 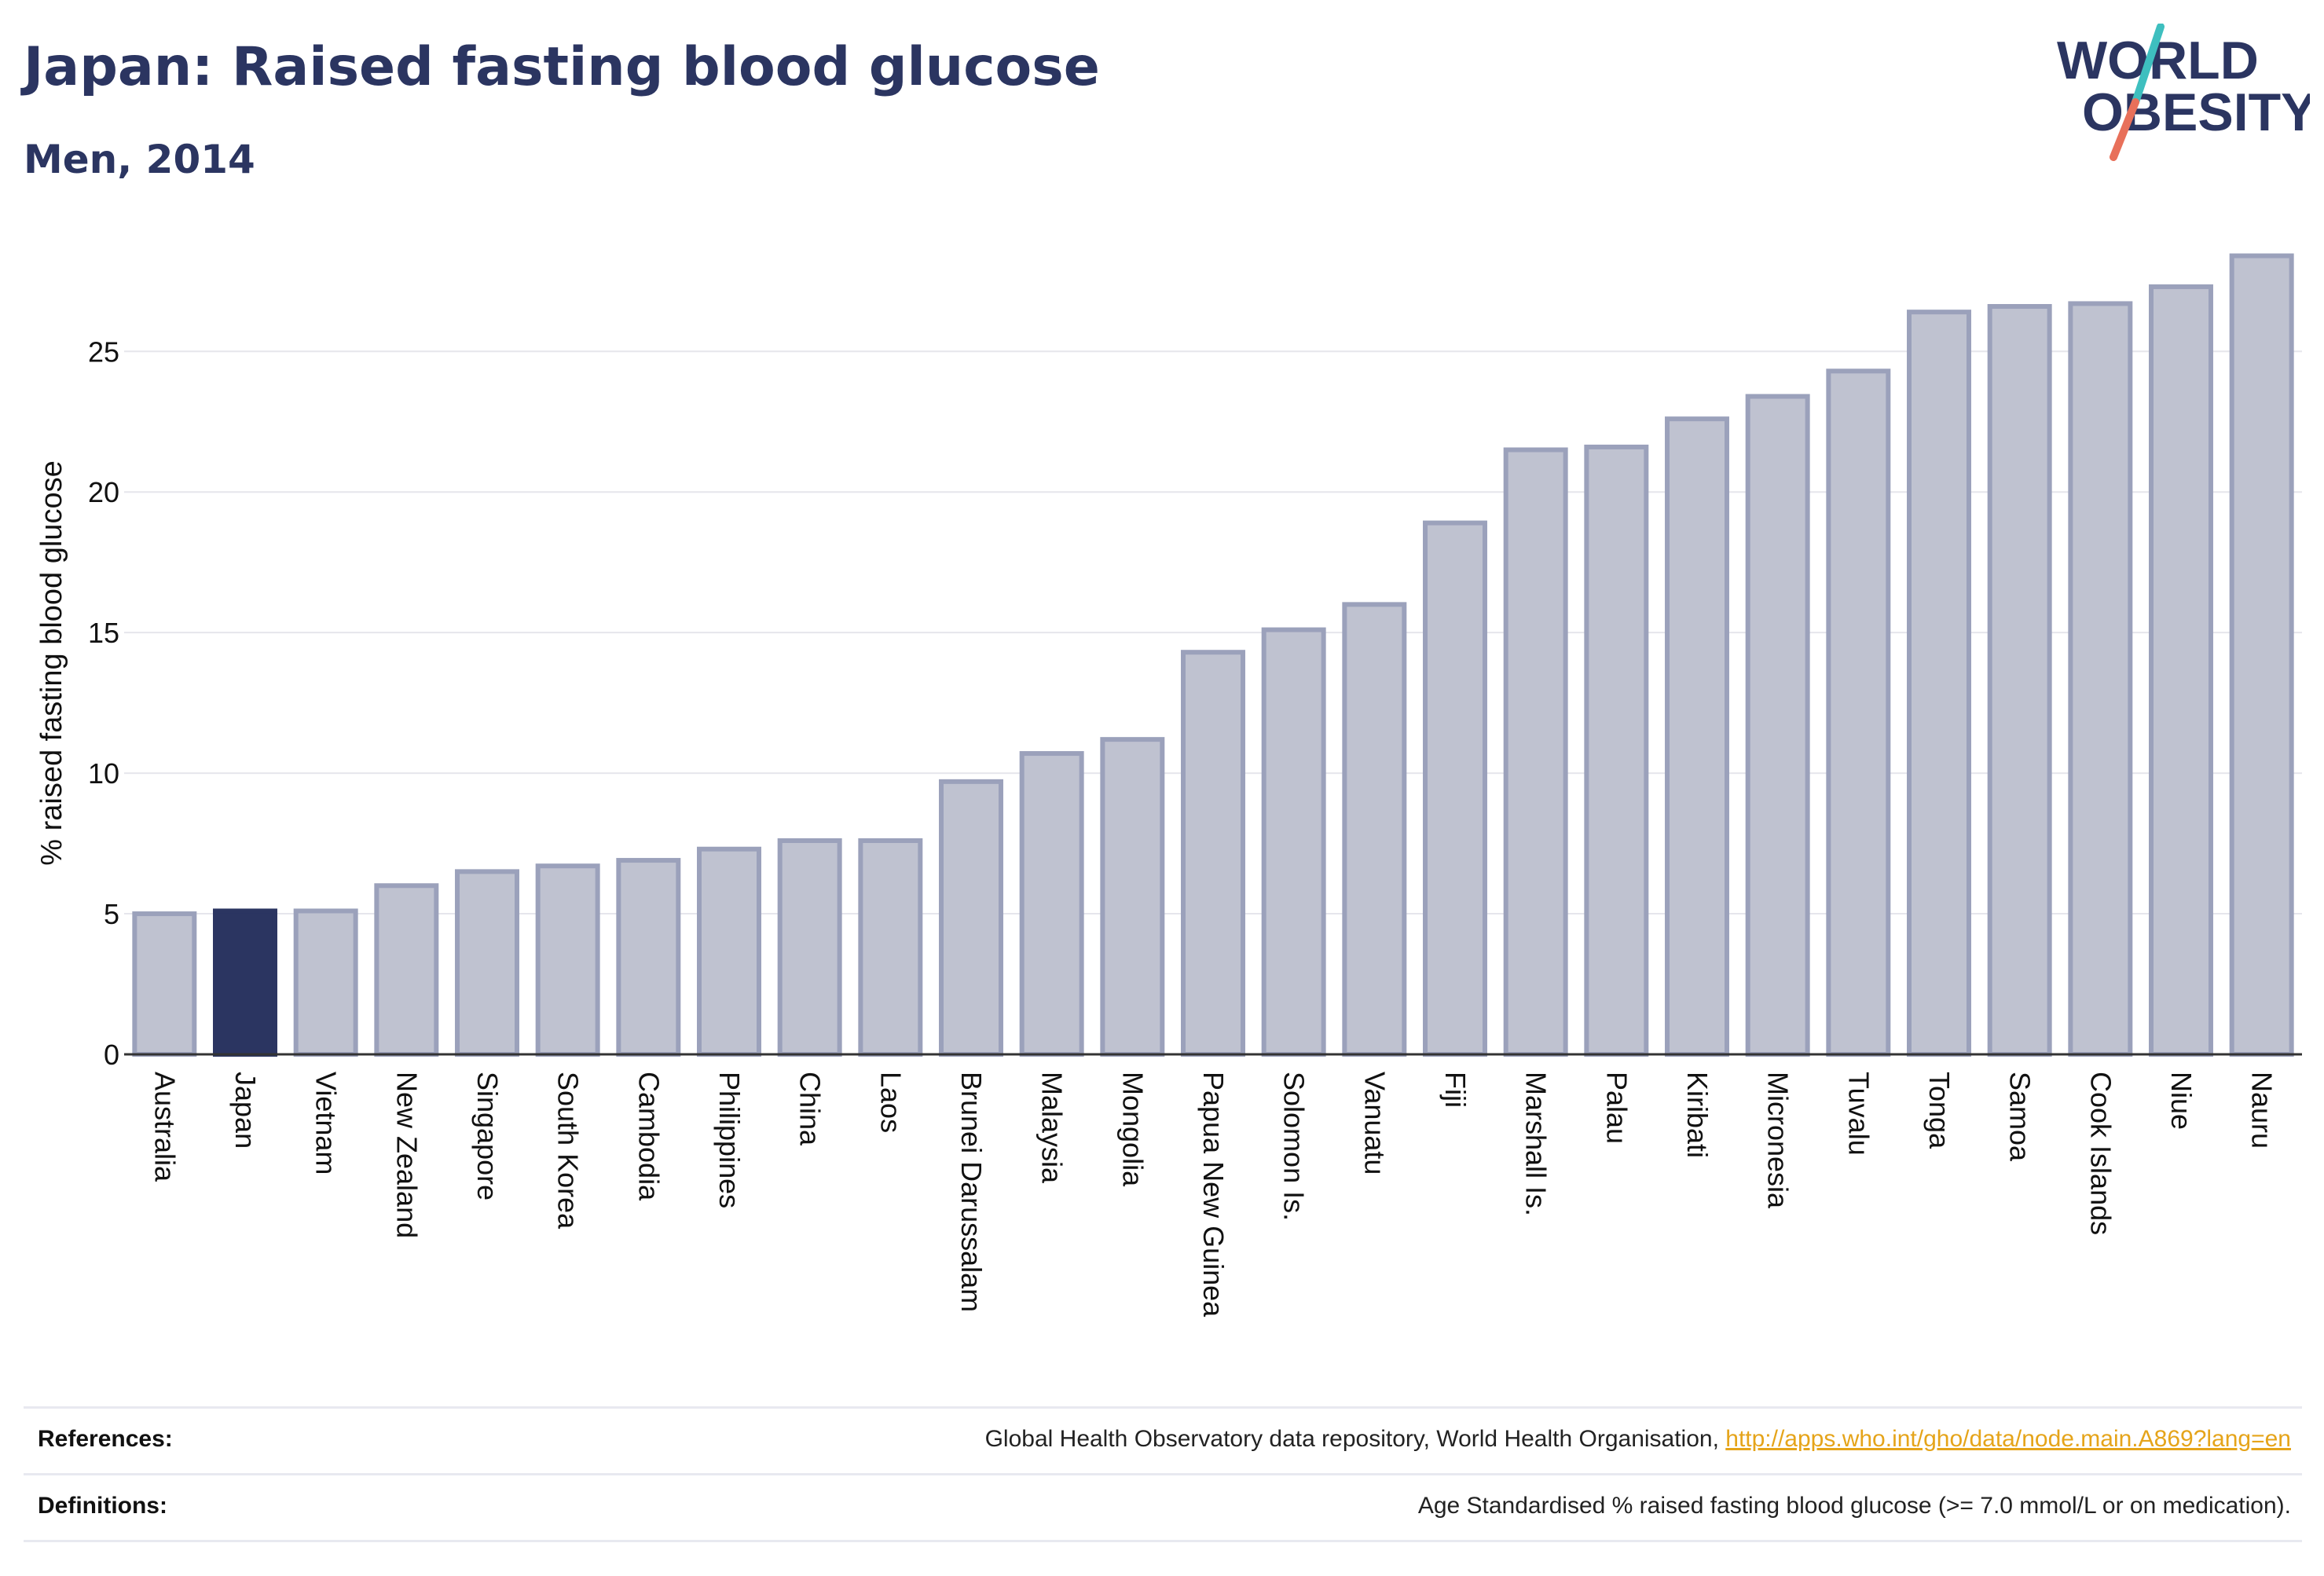 I want to click on bar-tuvalu, so click(x=1858, y=712).